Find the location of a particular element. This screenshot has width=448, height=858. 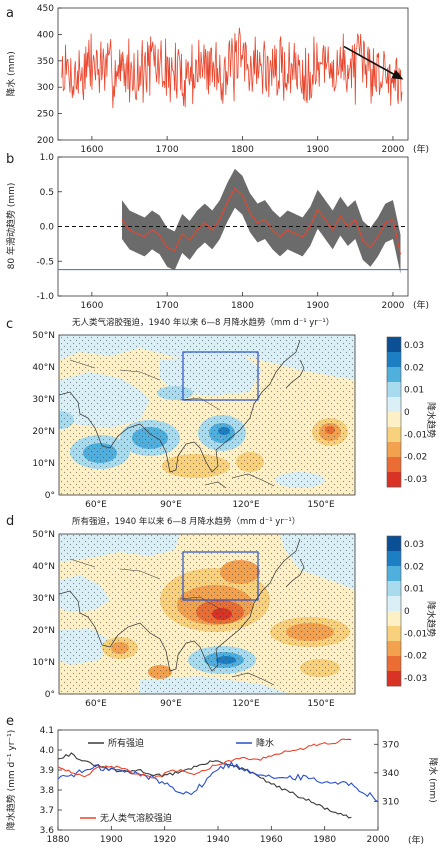

colorbar-tick-label: 0 is located at coordinates (407, 413).